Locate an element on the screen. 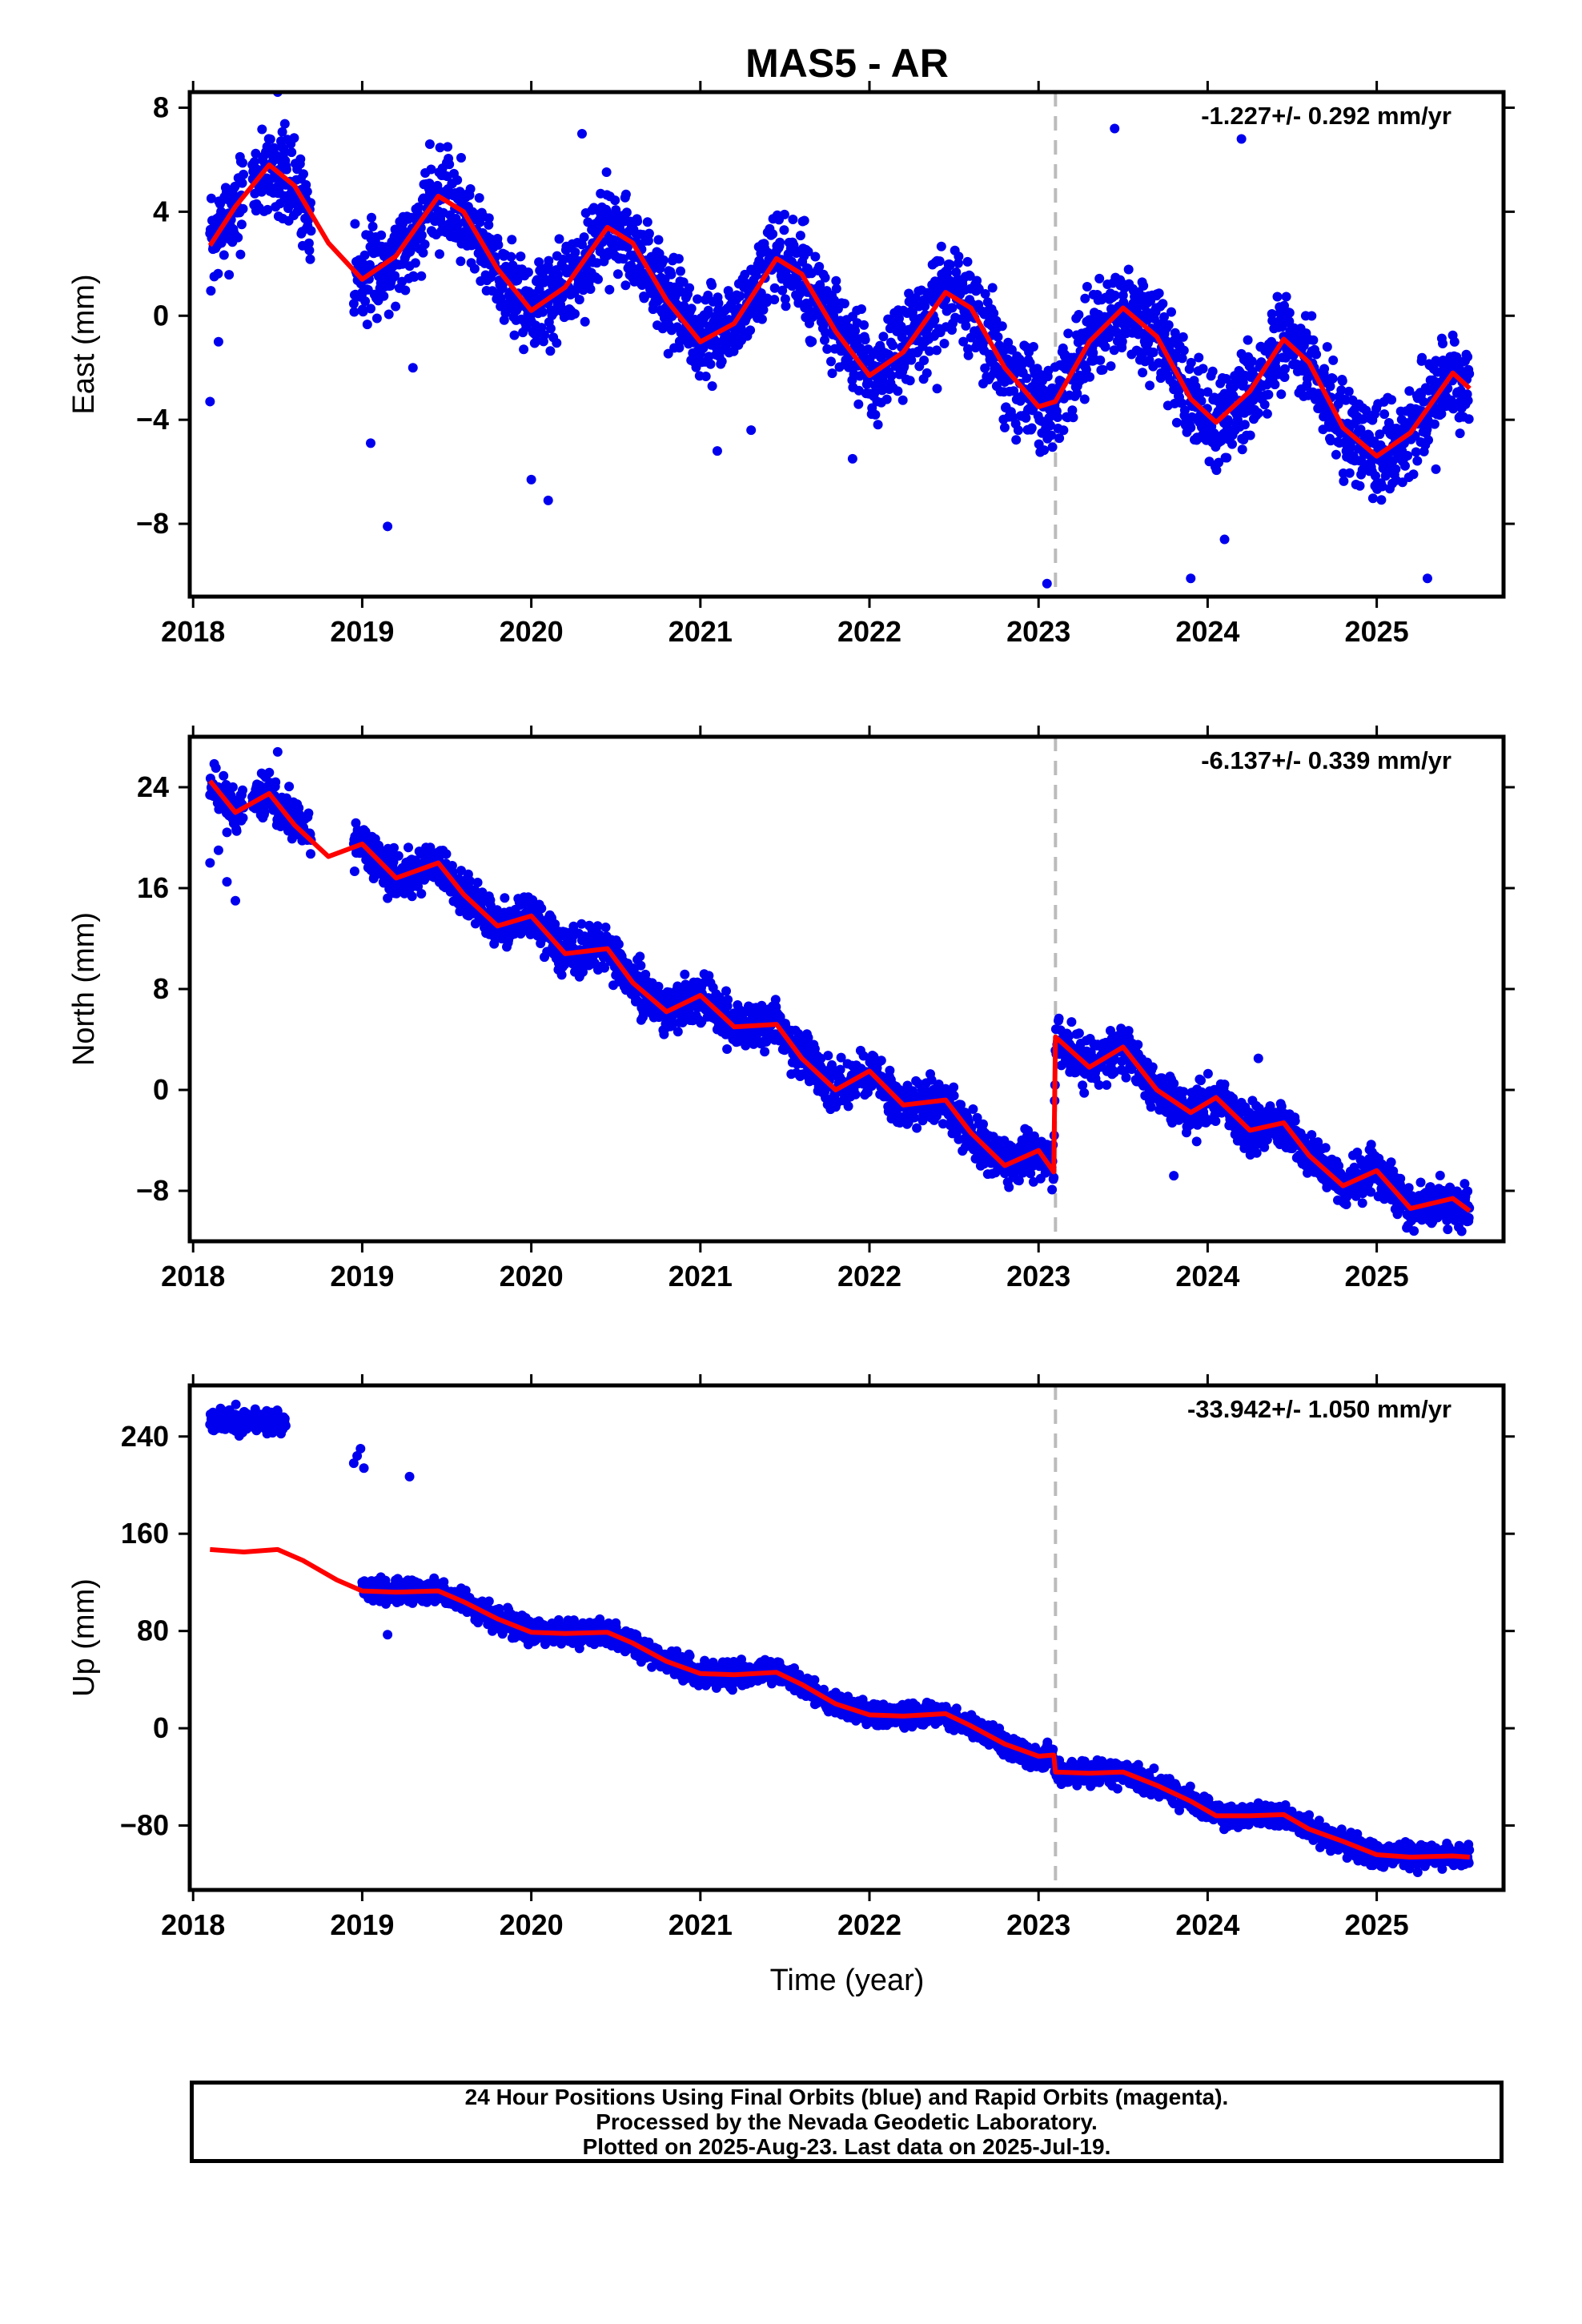  y-axis-label: East (mm) is located at coordinates (84, 344).